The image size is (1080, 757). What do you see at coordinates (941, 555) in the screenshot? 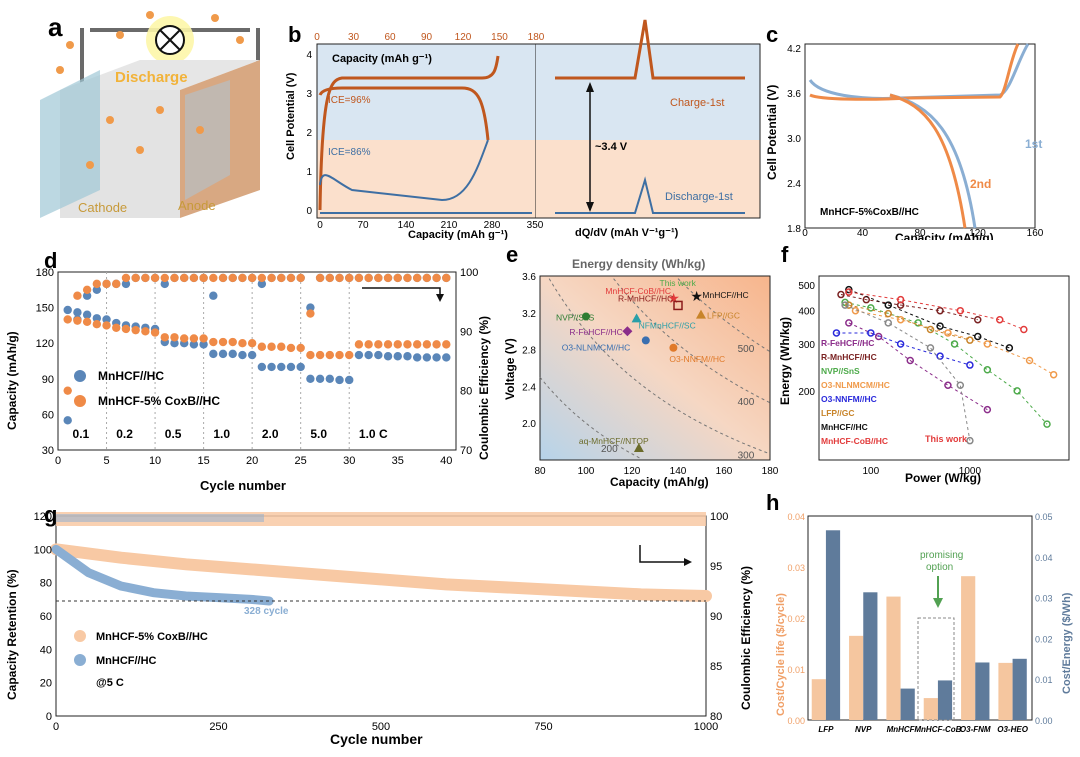
I see `promising-label-1: promising` at bounding box center [941, 555].